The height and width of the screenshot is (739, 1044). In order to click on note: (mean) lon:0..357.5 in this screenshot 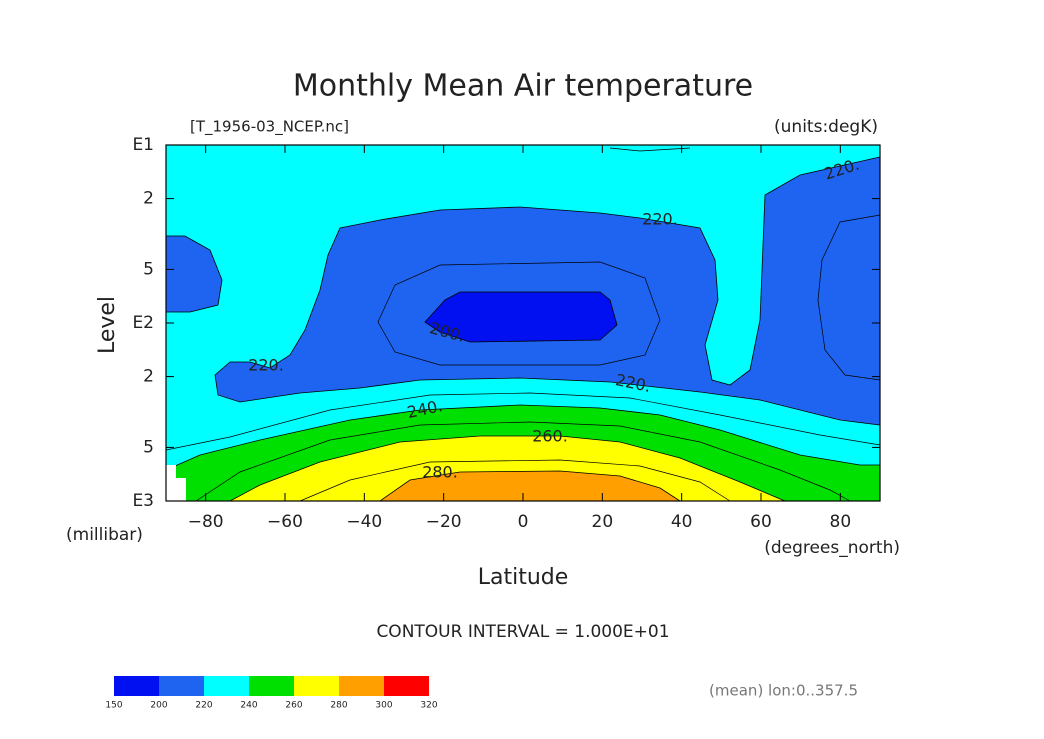, I will do `click(783, 691)`.